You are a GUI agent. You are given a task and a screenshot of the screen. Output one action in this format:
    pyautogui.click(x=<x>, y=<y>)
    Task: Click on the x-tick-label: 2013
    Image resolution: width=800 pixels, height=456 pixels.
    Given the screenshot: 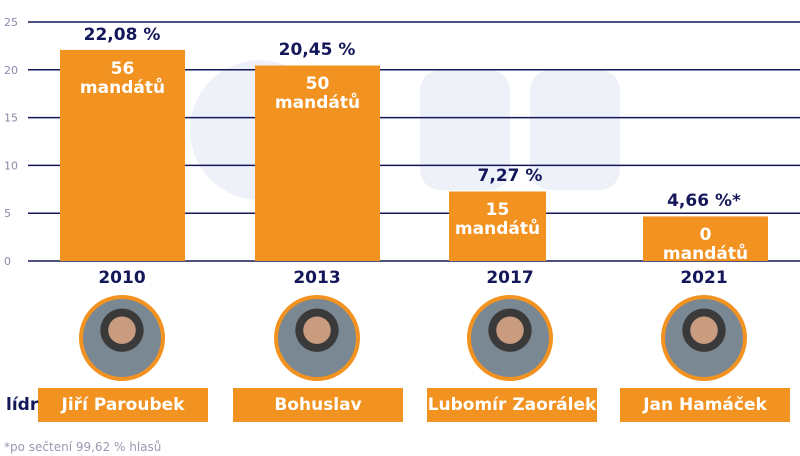 What is the action you would take?
    pyautogui.click(x=317, y=278)
    